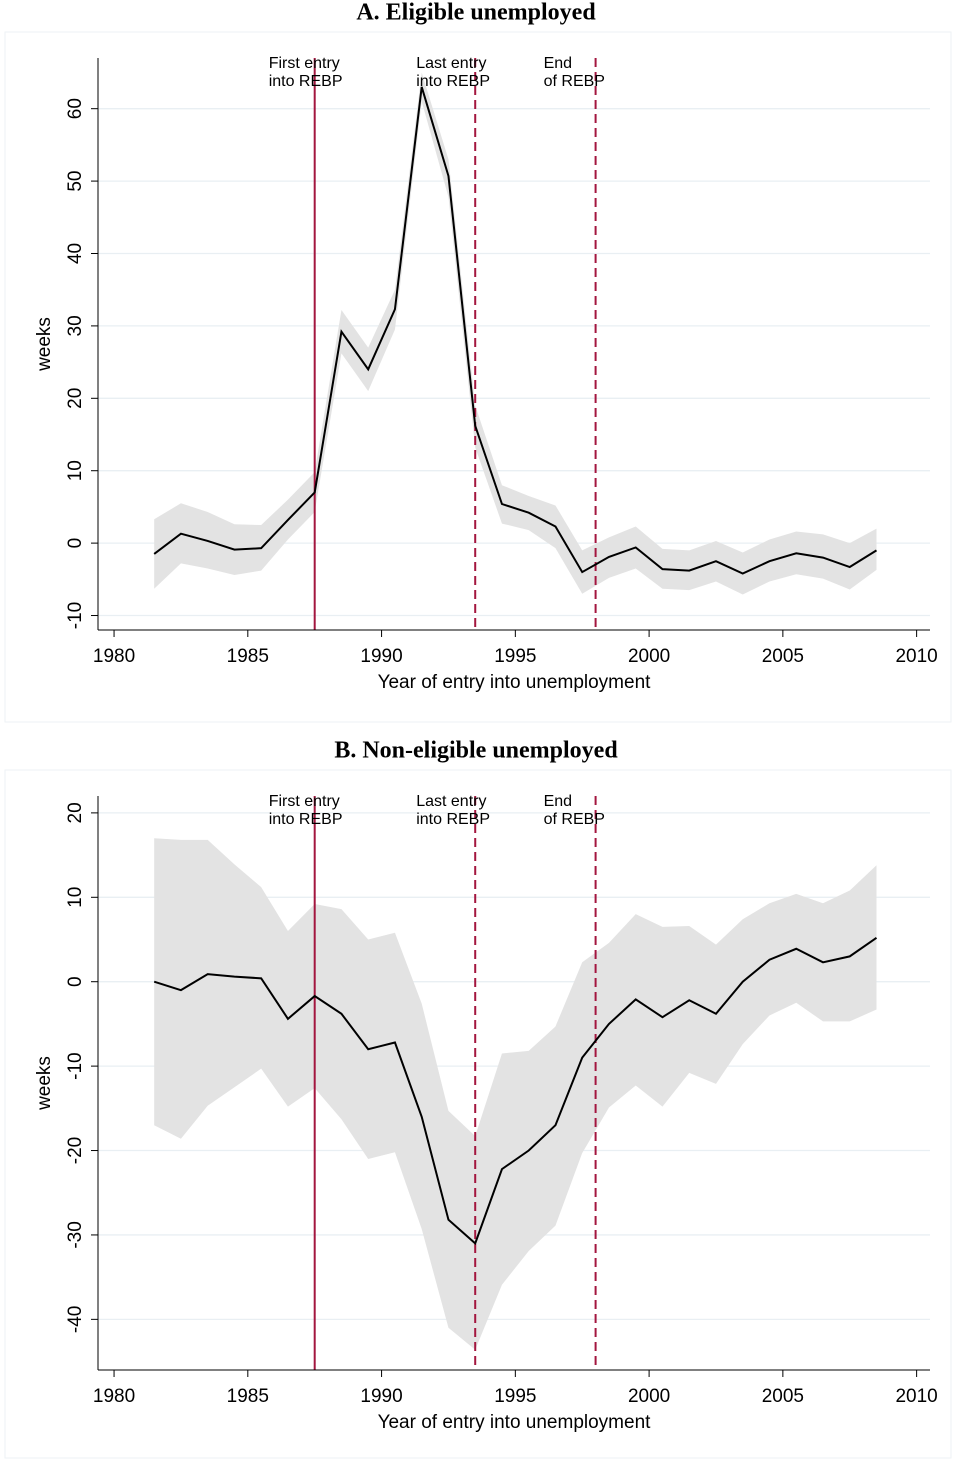 This screenshot has height=1460, width=953. What do you see at coordinates (75, 325) in the screenshot?
I see `y-tick-label: 30` at bounding box center [75, 325].